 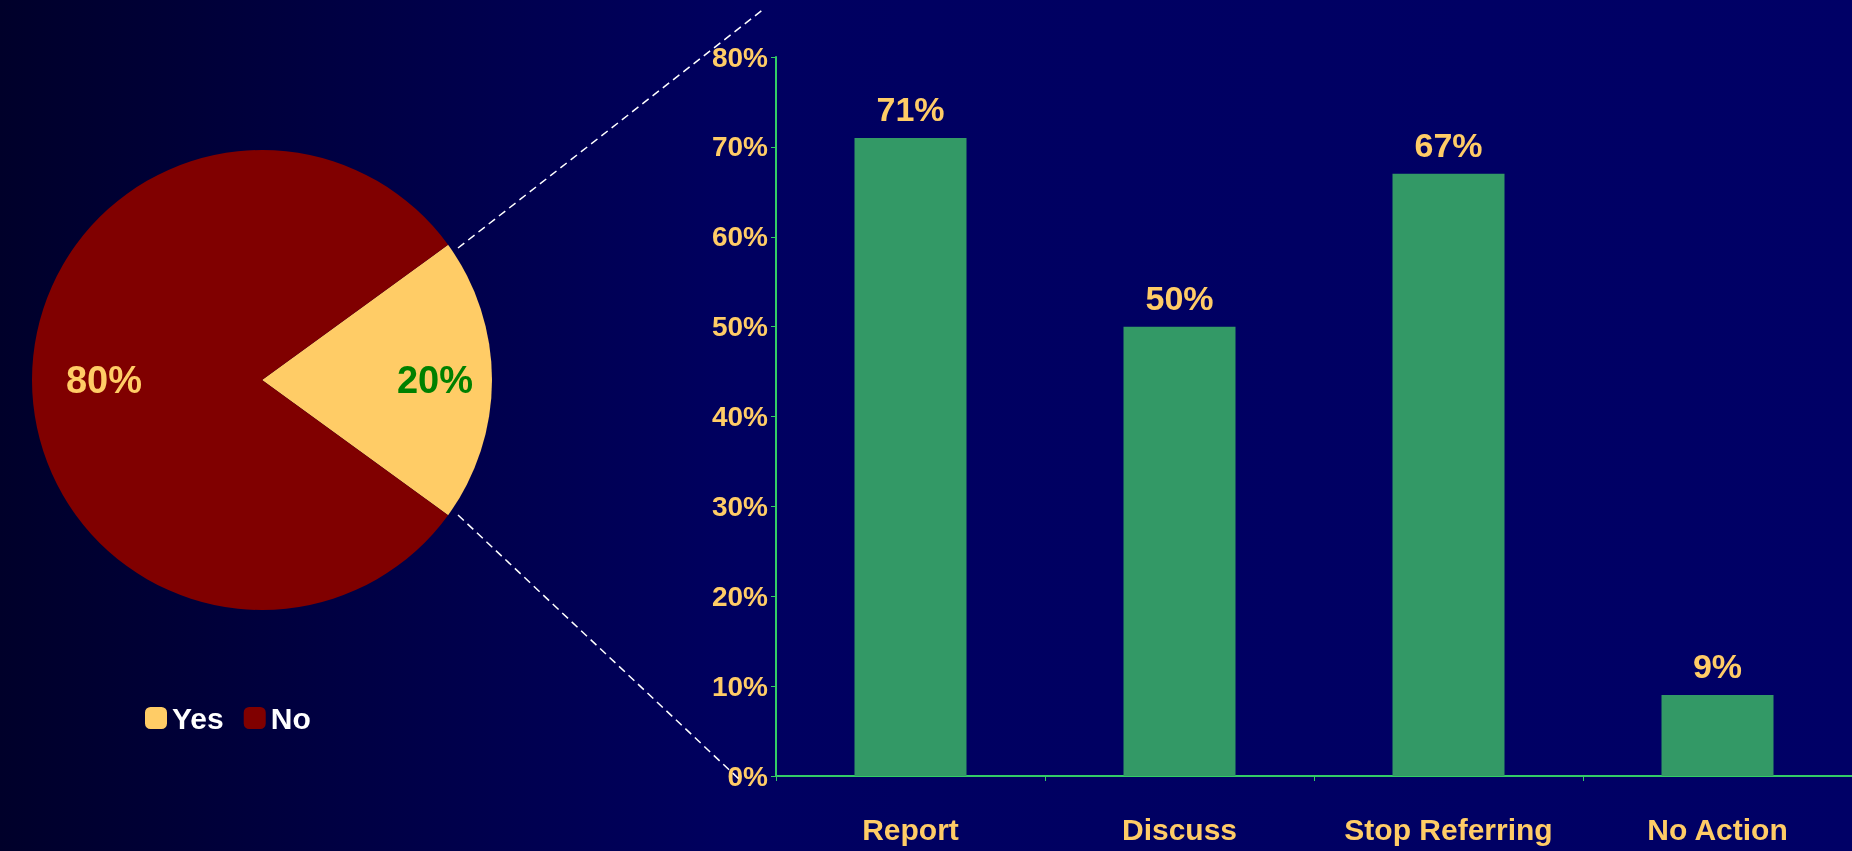 I want to click on legend-label: No, so click(x=290, y=718).